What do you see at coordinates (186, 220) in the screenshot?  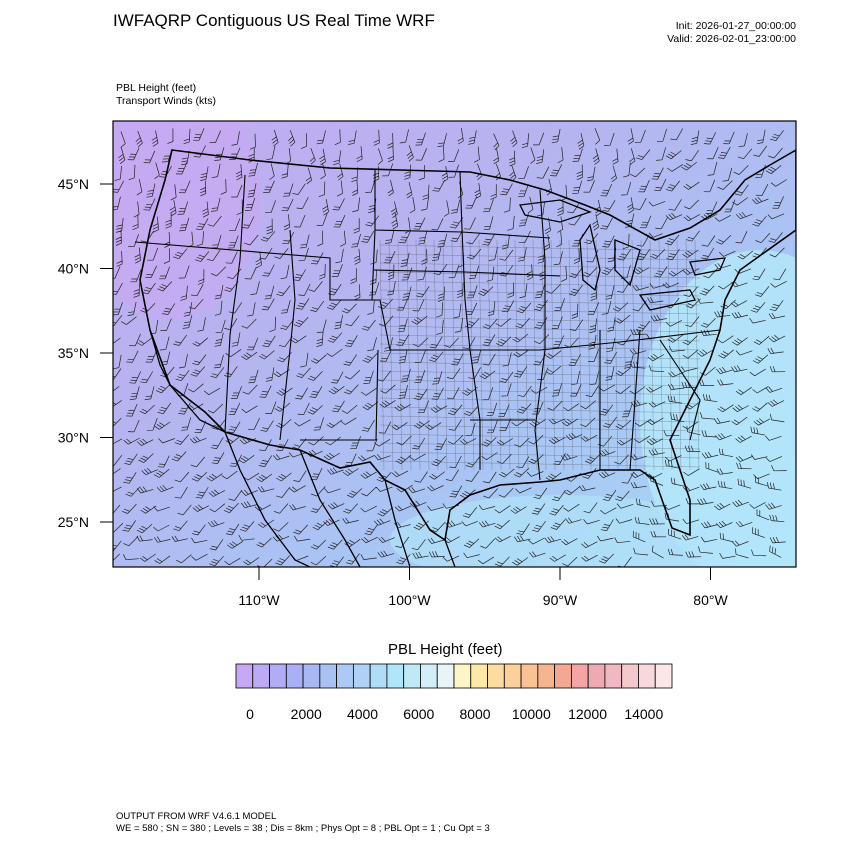 I see `northwest-low-pbl-area` at bounding box center [186, 220].